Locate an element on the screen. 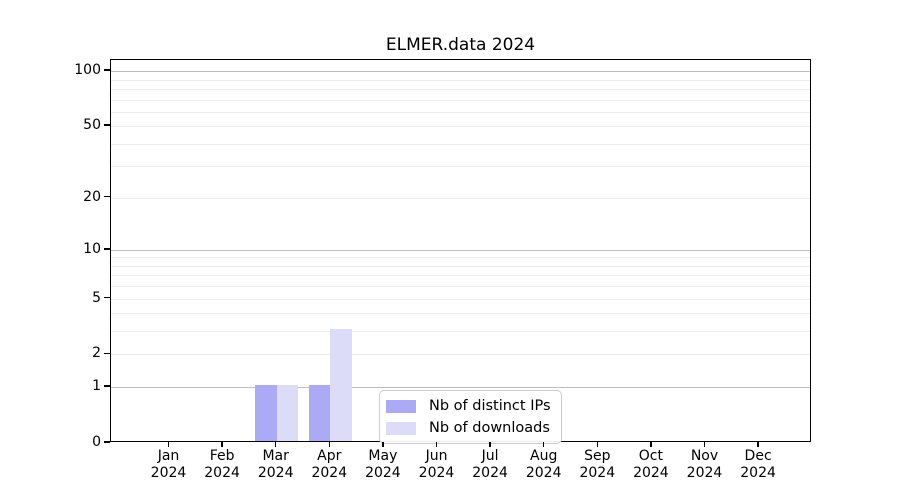 Image resolution: width=900 pixels, height=500 pixels. y-tick-label: 2 is located at coordinates (96, 353).